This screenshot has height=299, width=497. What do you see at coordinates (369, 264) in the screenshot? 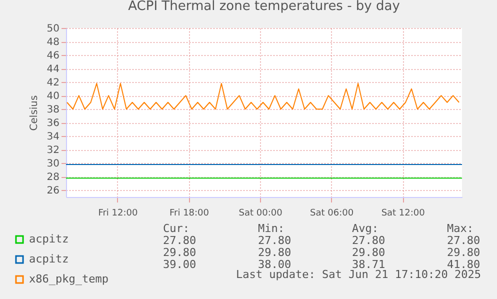
I see `text: 38.71` at bounding box center [369, 264].